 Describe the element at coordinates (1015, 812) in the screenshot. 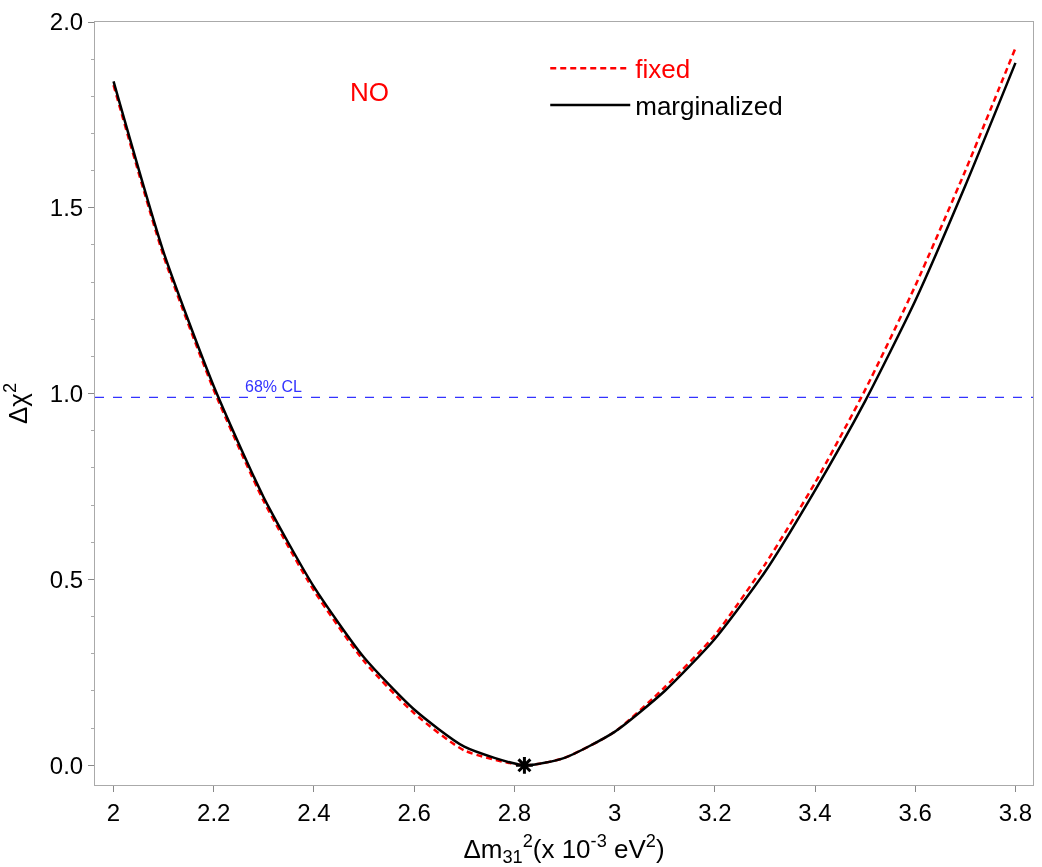

I see `x-tick-label: 3.8` at that location.